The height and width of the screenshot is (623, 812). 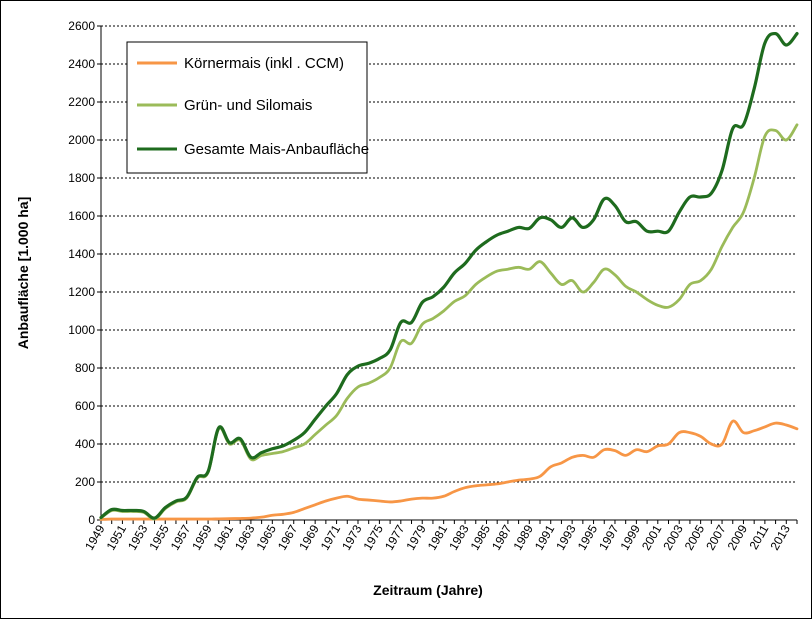 What do you see at coordinates (309, 537) in the screenshot?
I see `x-tick-label: 1969` at bounding box center [309, 537].